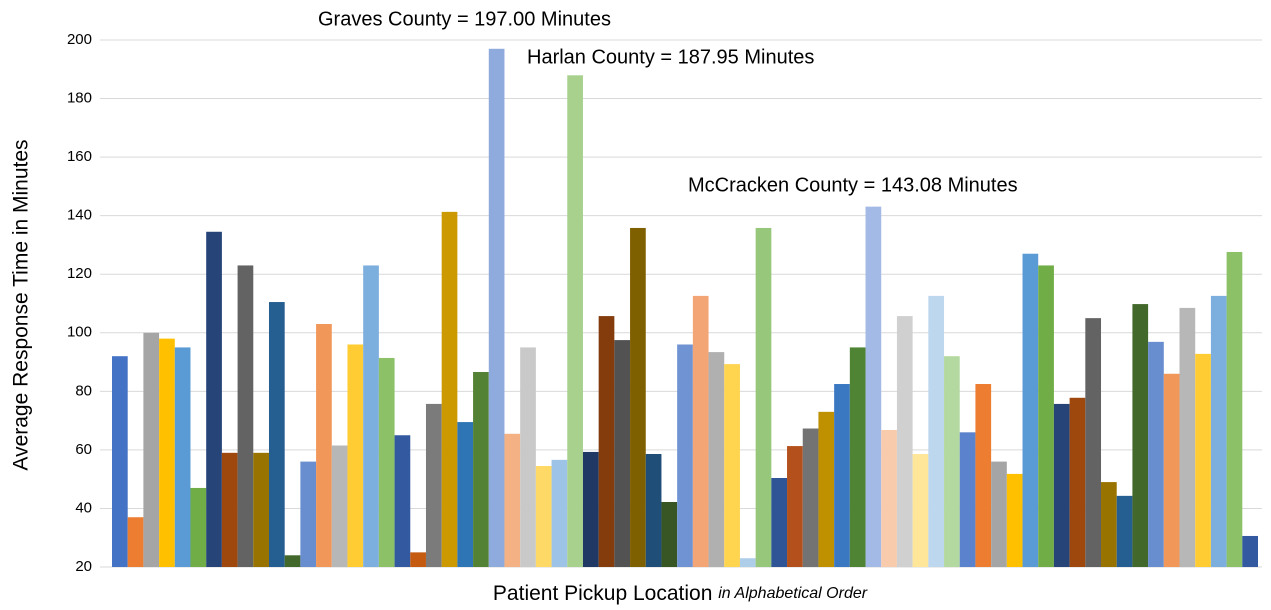  Describe the element at coordinates (792, 593) in the screenshot. I see `x-axis-label-note: in Alphabetical Order` at that location.